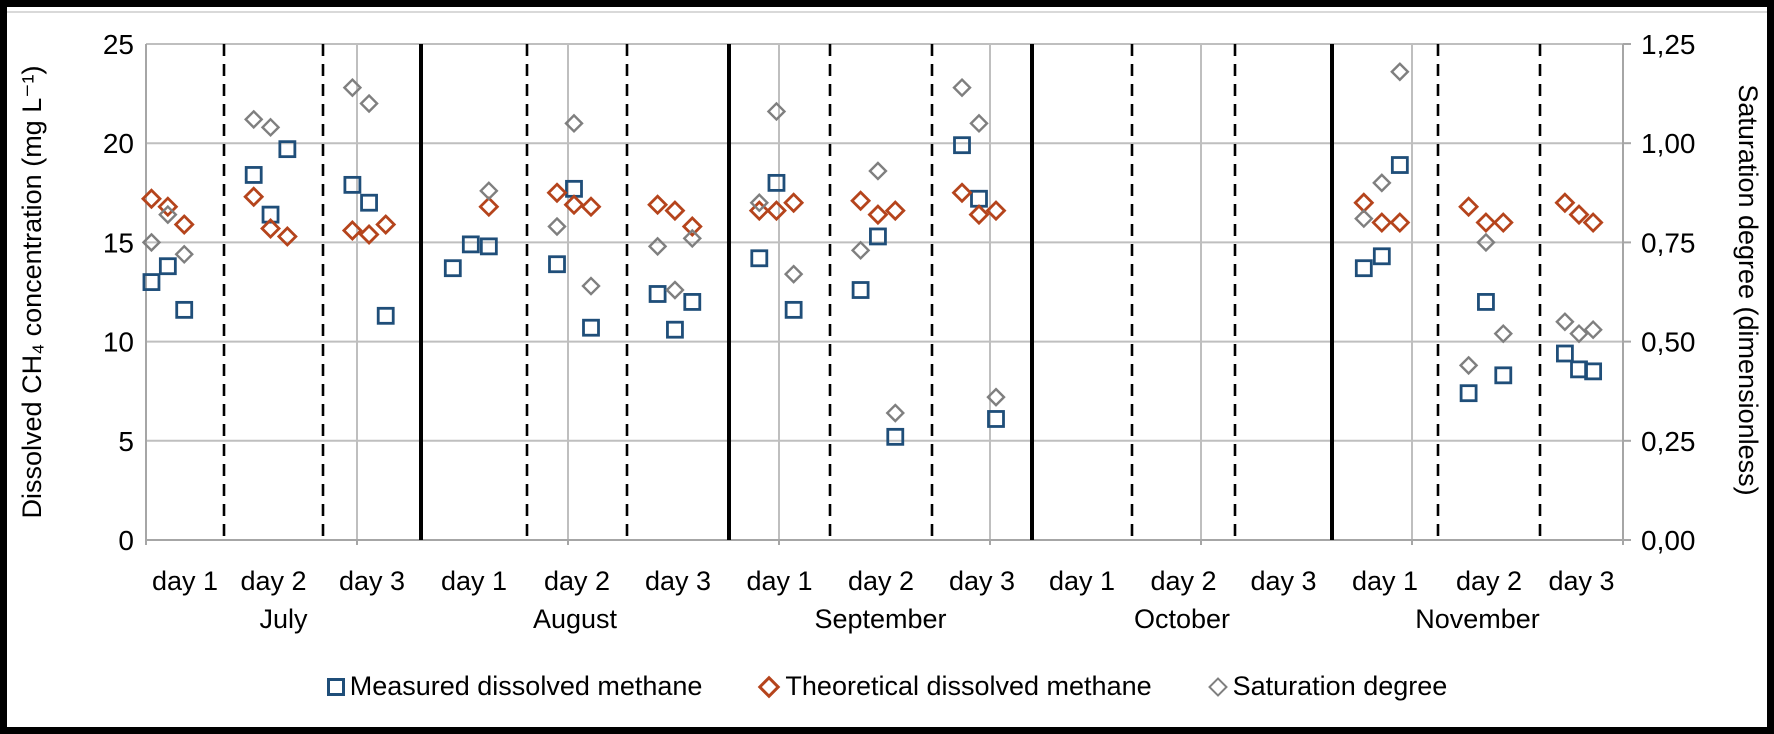 The image size is (1774, 734). Describe the element at coordinates (283, 619) in the screenshot. I see `month-label: July` at that location.